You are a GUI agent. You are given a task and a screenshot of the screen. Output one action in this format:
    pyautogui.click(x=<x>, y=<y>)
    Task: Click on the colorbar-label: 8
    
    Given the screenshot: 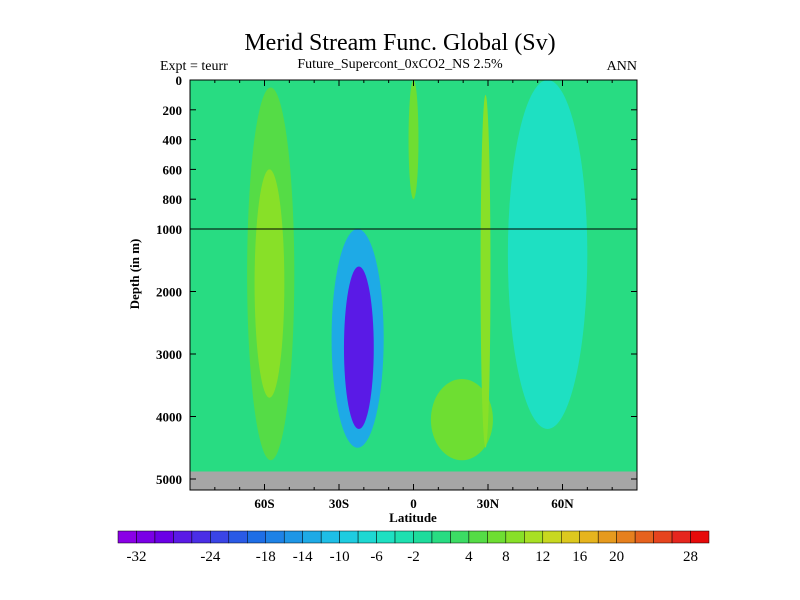 What is the action you would take?
    pyautogui.click(x=506, y=557)
    